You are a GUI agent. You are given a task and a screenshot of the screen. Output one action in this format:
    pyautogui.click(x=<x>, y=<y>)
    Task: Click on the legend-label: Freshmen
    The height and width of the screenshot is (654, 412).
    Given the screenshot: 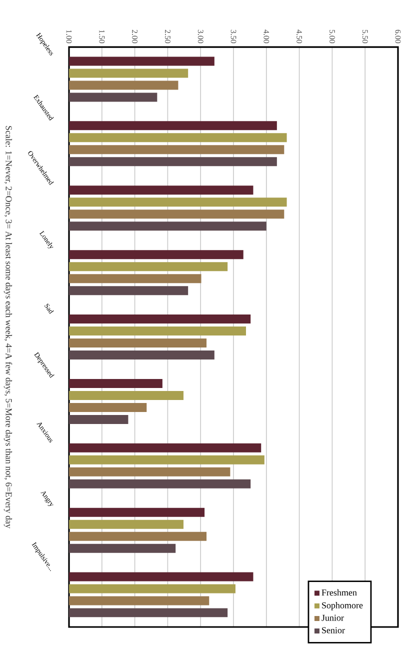 What is the action you would take?
    pyautogui.click(x=339, y=592)
    